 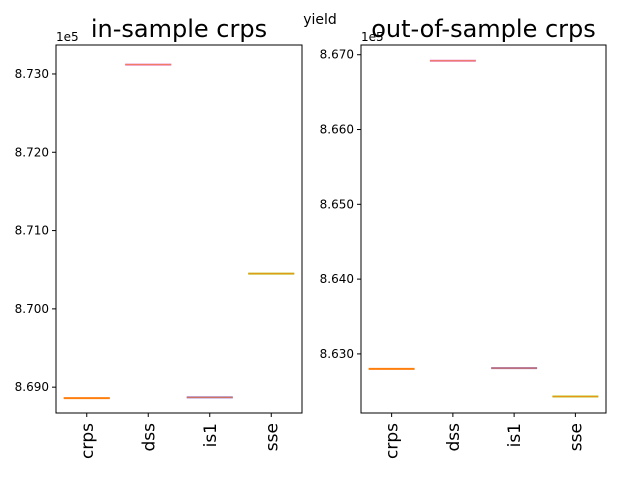 I want to click on panel-title: out-of-sample crps, so click(x=483, y=29).